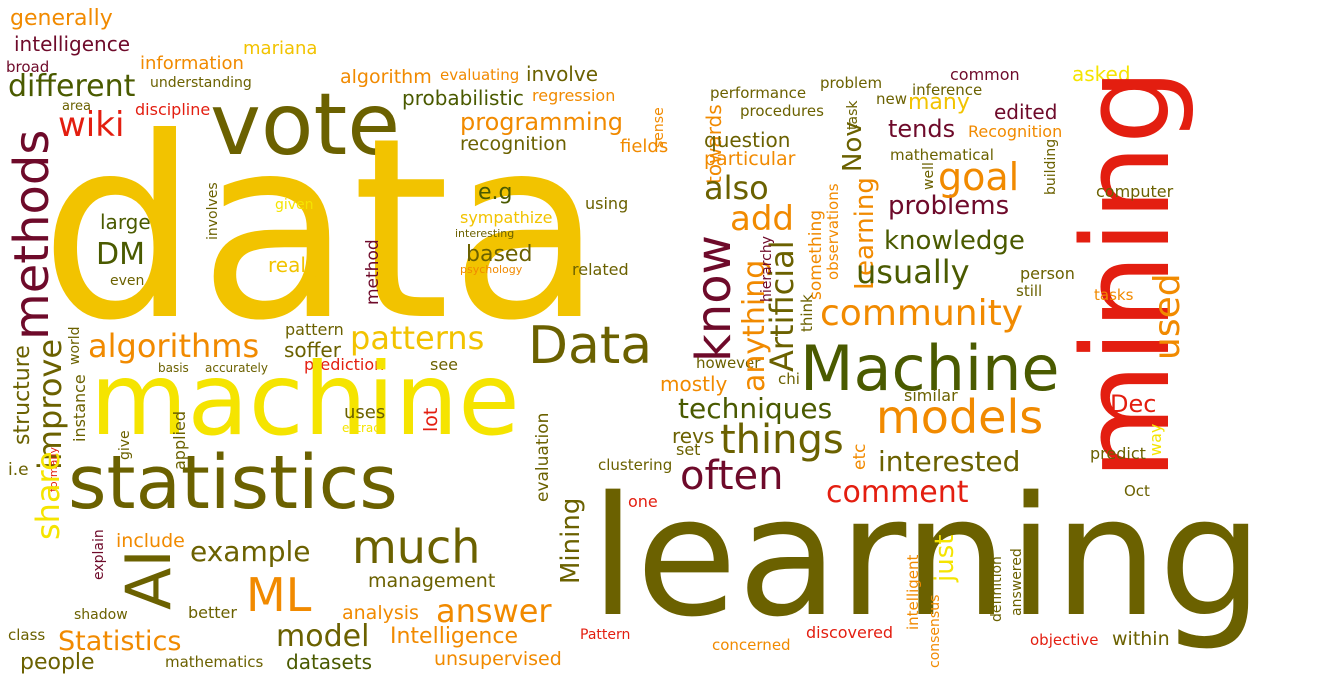  Describe the element at coordinates (571, 540) in the screenshot. I see `cloud-word: Mining` at that location.